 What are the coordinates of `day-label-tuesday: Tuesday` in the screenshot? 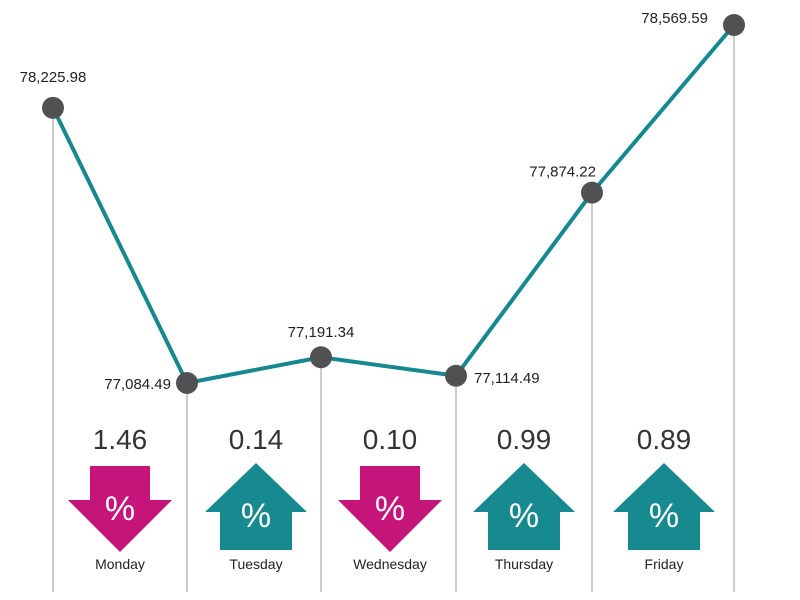 It's located at (256, 564).